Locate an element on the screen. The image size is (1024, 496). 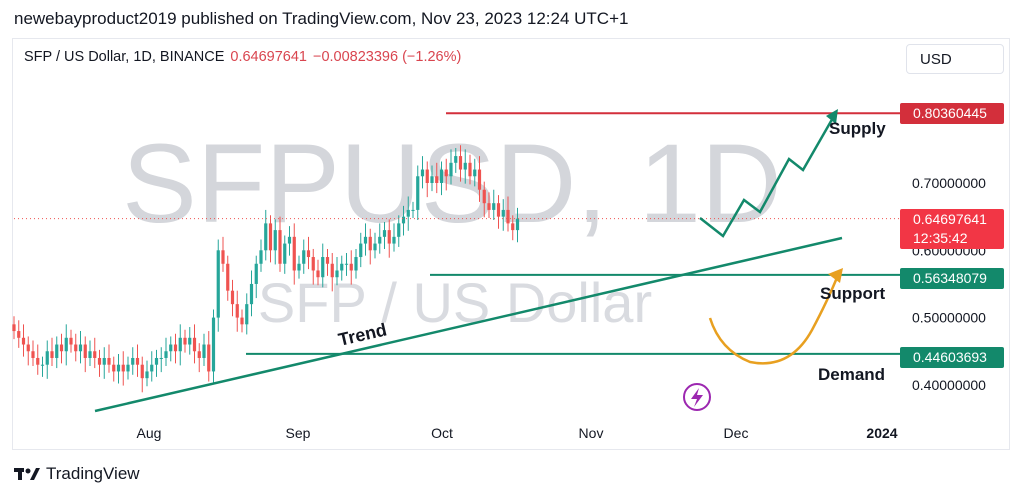
projection-path is located at coordinates (767, 176).